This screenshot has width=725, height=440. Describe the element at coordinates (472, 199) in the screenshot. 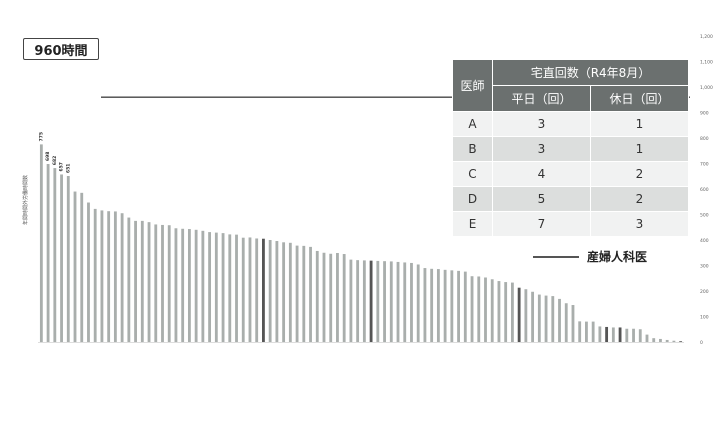

I see `table-cell-id: D` at that location.